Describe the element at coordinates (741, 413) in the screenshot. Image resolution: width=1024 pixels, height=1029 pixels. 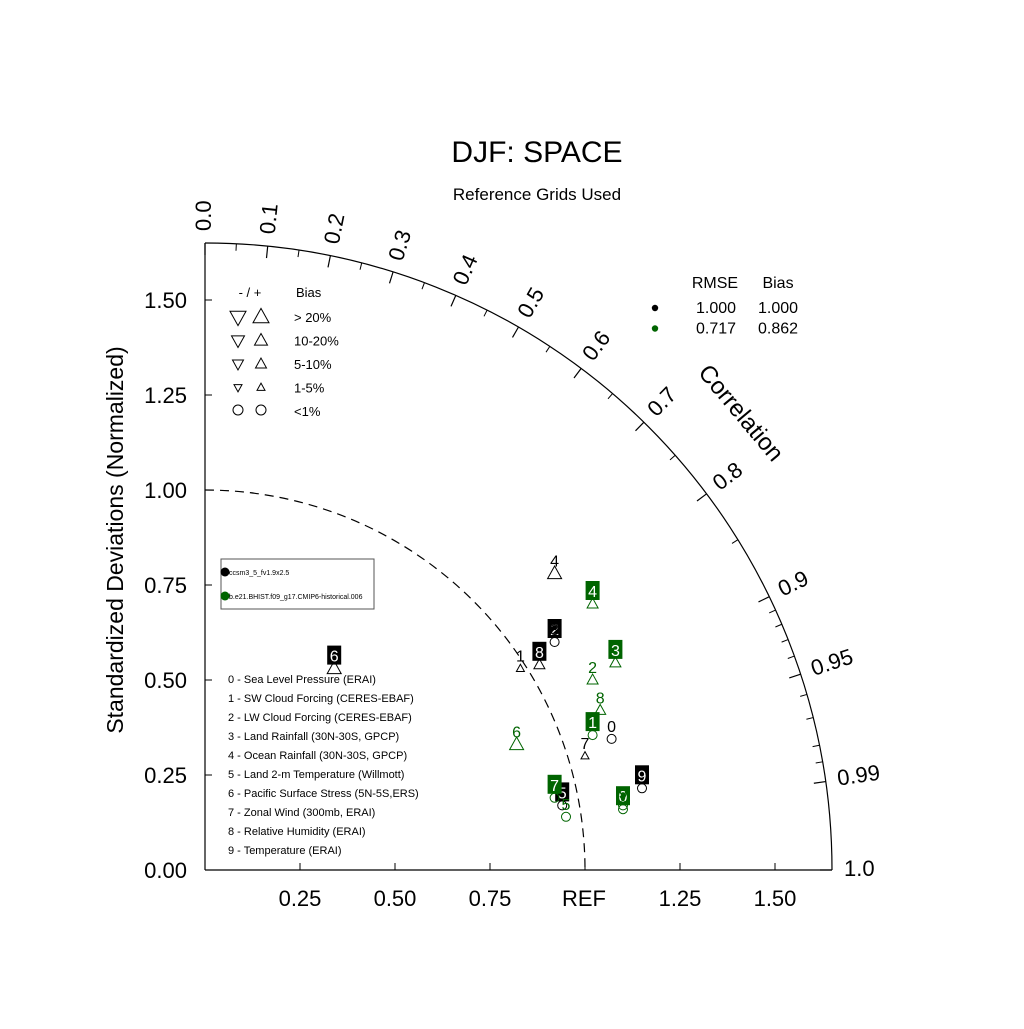
I see `correlation-label: Correlation` at that location.